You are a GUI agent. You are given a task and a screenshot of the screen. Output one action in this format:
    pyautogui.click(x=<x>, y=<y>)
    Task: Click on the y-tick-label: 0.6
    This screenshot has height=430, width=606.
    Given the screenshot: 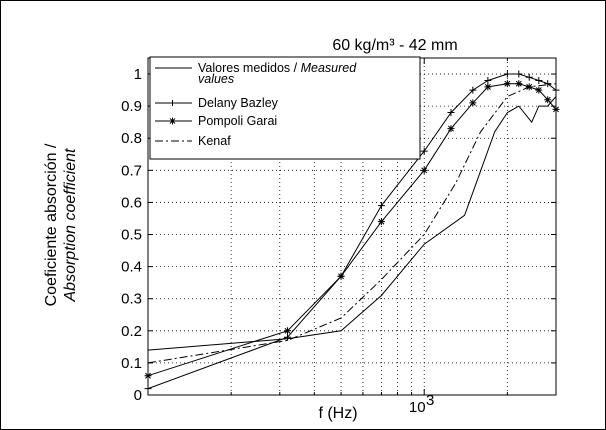 What is the action you would take?
    pyautogui.click(x=131, y=202)
    